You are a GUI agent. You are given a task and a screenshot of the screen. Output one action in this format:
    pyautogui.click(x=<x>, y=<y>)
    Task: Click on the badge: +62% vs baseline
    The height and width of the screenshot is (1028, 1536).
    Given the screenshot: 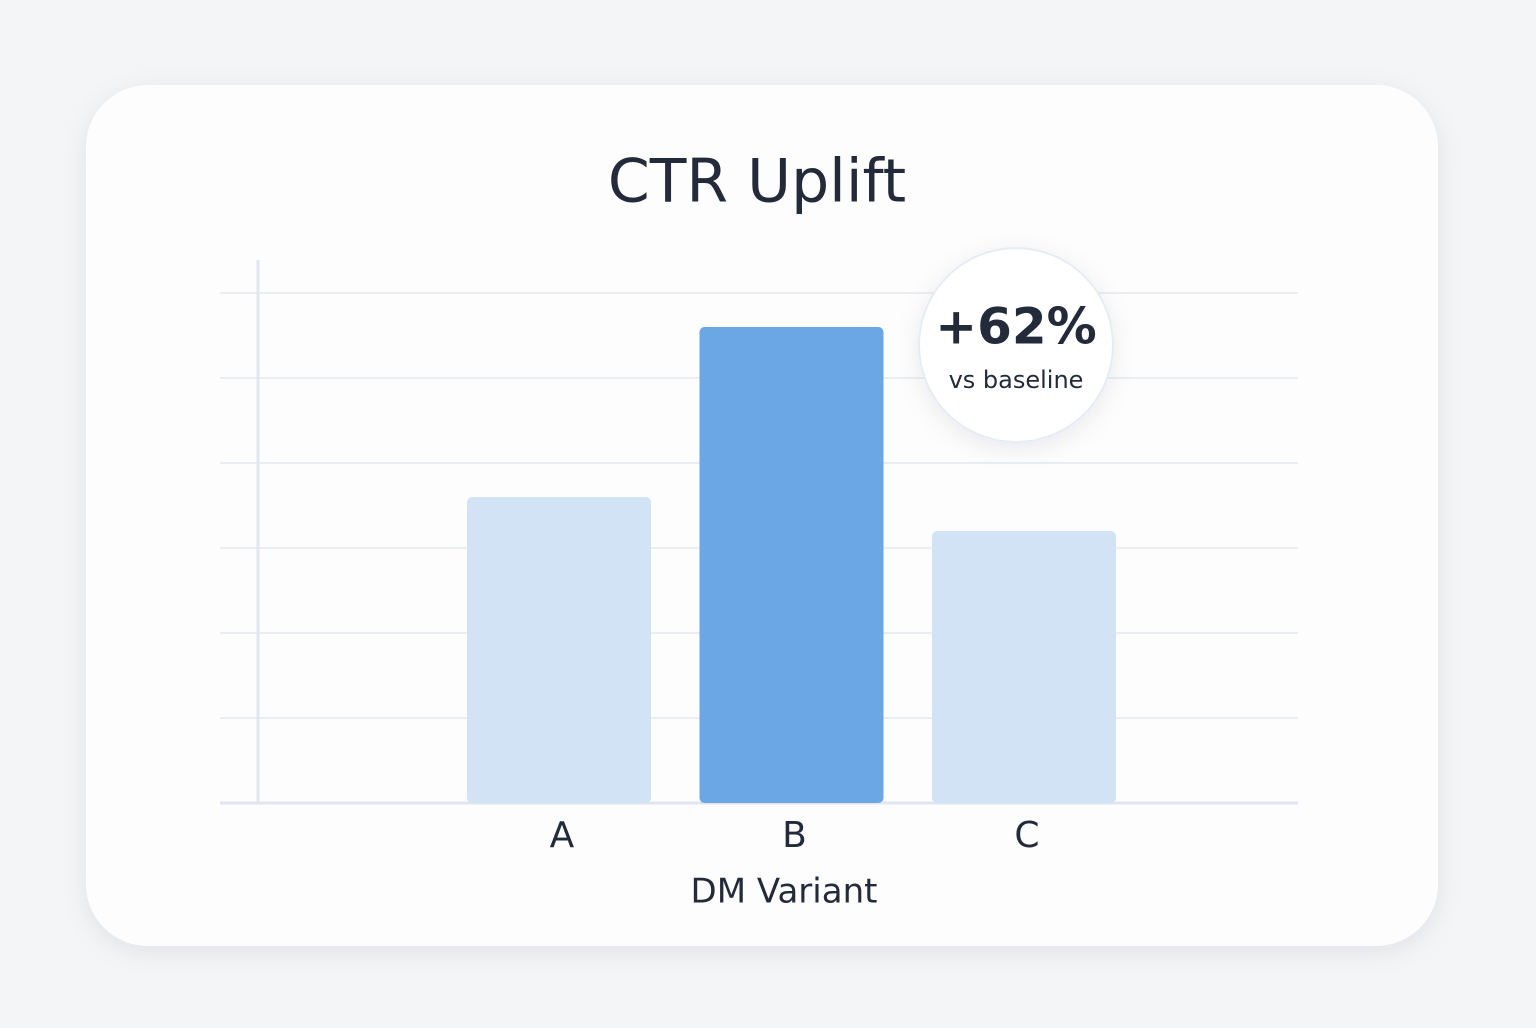 What is the action you would take?
    pyautogui.click(x=1016, y=345)
    